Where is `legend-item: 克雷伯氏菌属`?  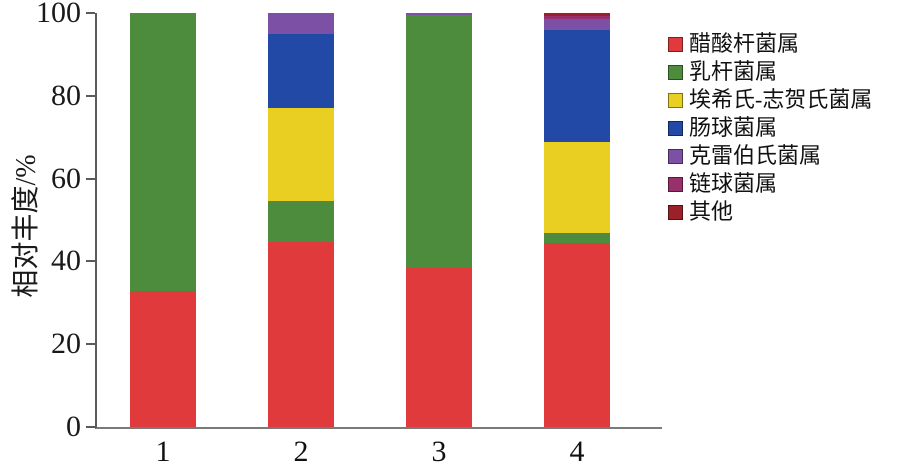 legend-item: 克雷伯氏菌属 is located at coordinates (770, 156).